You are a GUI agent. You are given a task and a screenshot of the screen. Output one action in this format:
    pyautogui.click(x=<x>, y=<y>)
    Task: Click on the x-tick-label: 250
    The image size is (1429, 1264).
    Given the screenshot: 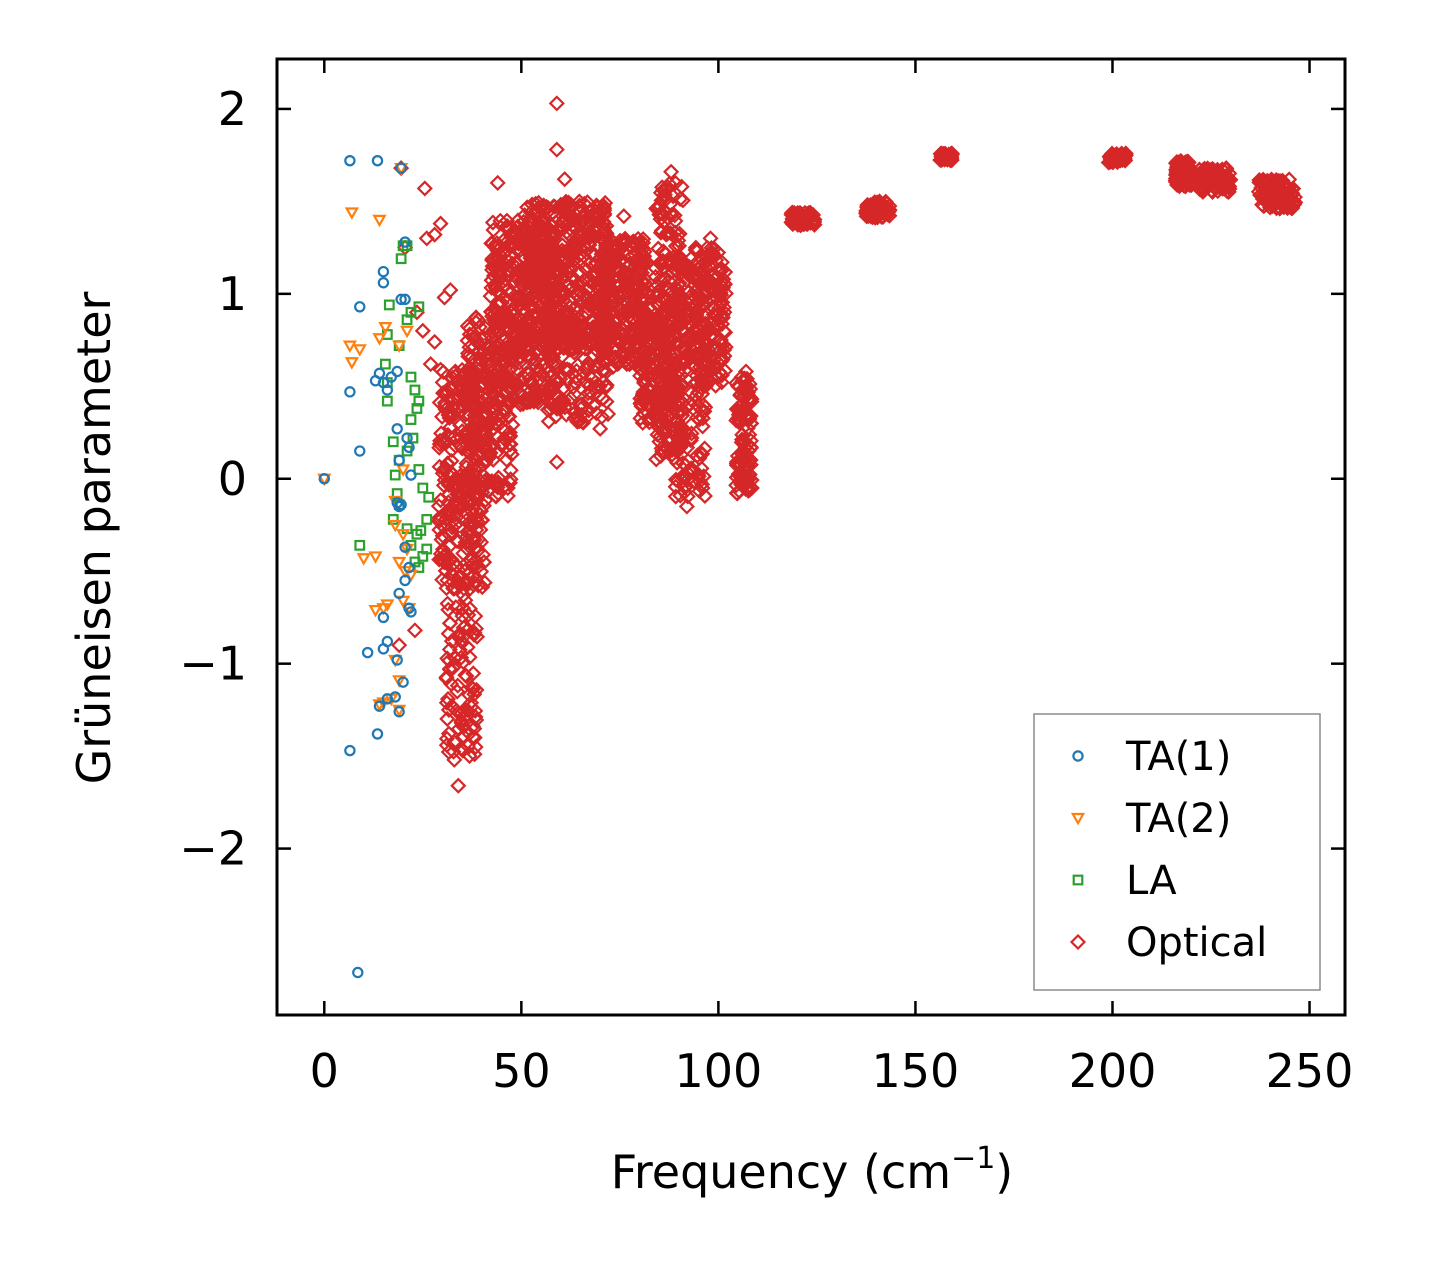 What is the action you would take?
    pyautogui.click(x=1310, y=1071)
    